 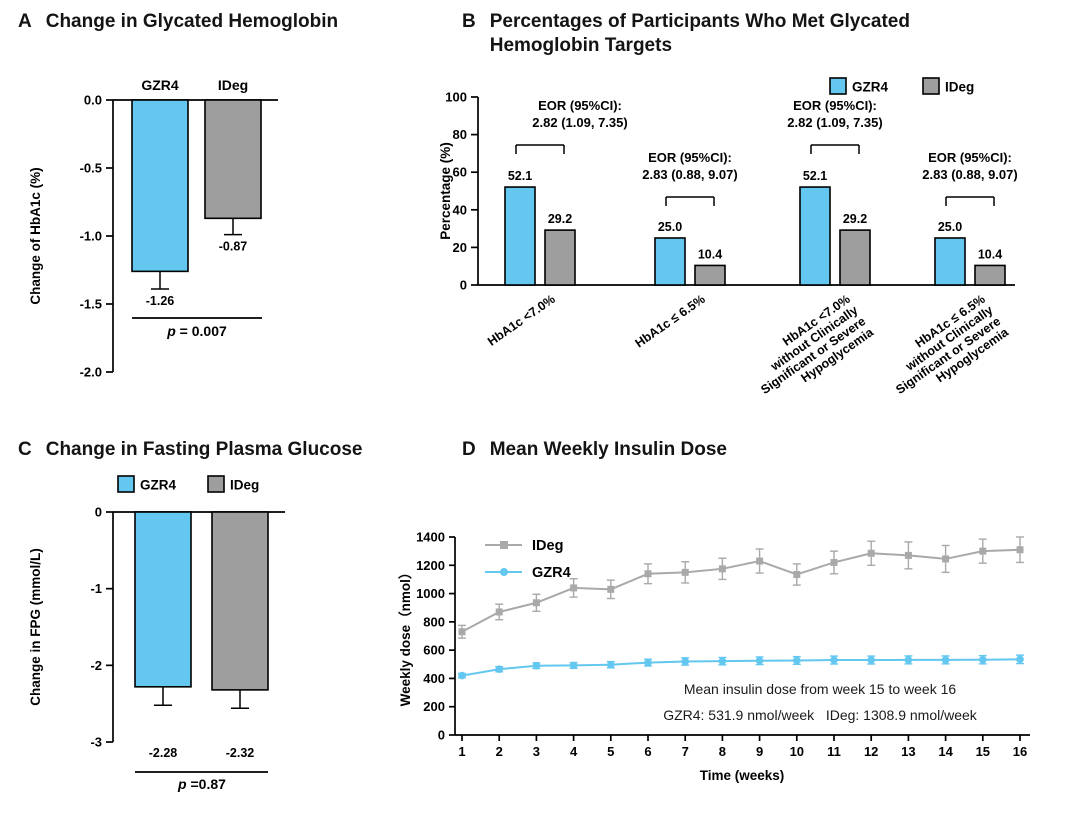 I want to click on x-tick-label: 10, so click(x=797, y=751).